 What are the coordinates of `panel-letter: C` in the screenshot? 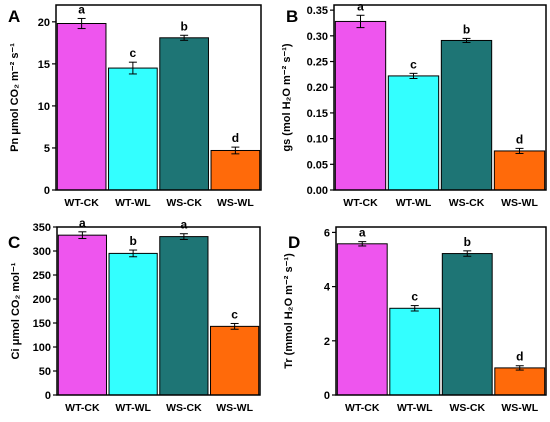 It's located at (14, 242).